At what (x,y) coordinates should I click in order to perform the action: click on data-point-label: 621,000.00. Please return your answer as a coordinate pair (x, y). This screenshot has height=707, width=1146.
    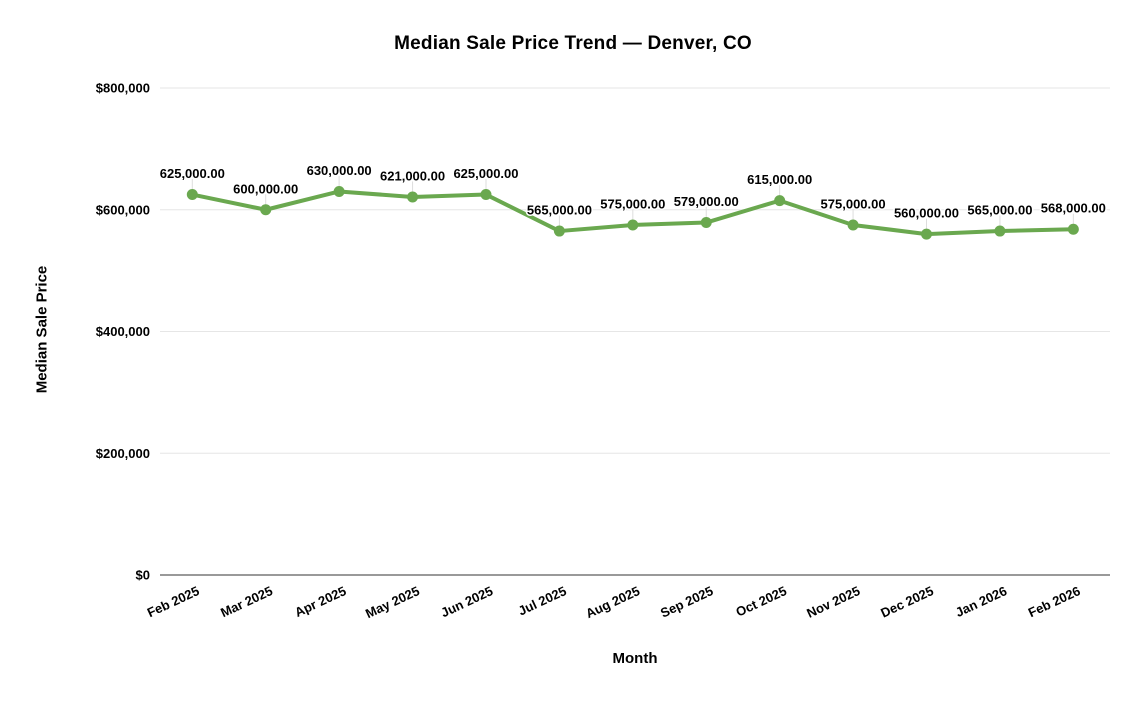
    Looking at the image, I should click on (412, 175).